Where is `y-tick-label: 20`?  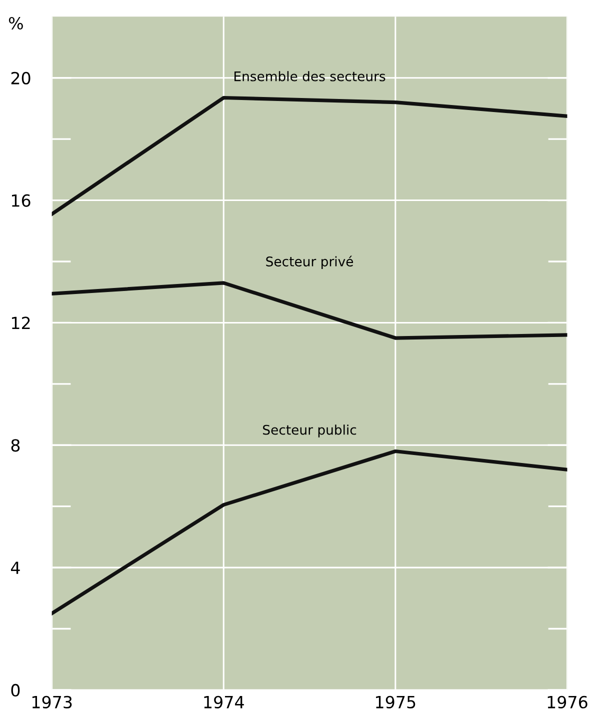 y-tick-label: 20 is located at coordinates (20, 78).